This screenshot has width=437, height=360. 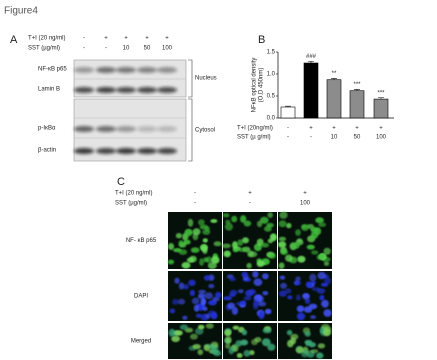 I want to click on row-cell: 100, so click(x=381, y=138).